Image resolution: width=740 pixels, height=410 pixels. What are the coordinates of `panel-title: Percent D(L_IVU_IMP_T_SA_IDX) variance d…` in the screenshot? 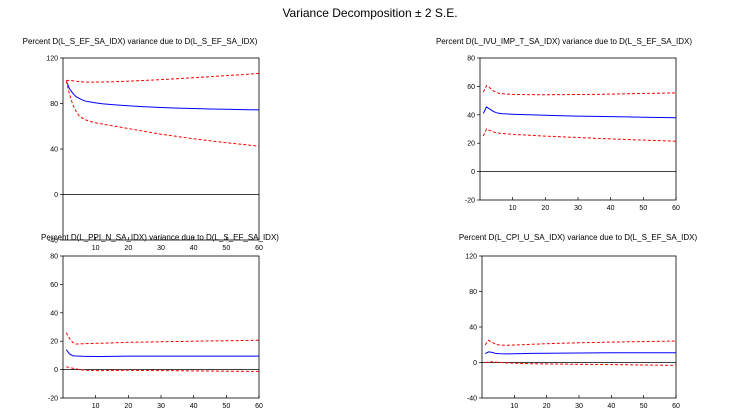 It's located at (564, 41).